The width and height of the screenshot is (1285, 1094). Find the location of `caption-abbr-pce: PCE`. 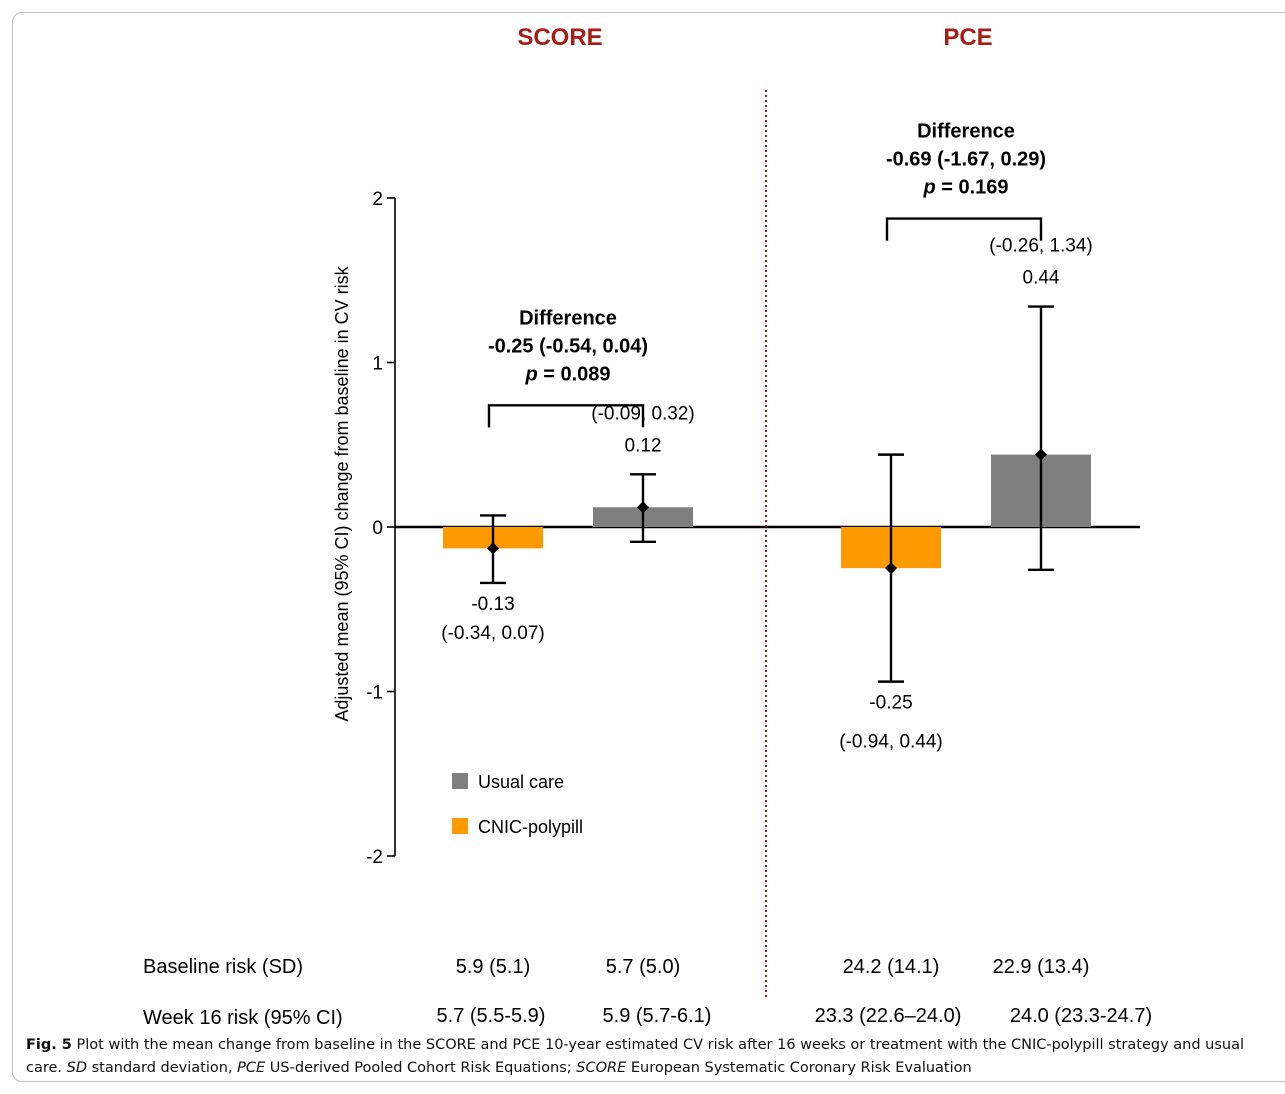

caption-abbr-pce: PCE is located at coordinates (251, 1068).